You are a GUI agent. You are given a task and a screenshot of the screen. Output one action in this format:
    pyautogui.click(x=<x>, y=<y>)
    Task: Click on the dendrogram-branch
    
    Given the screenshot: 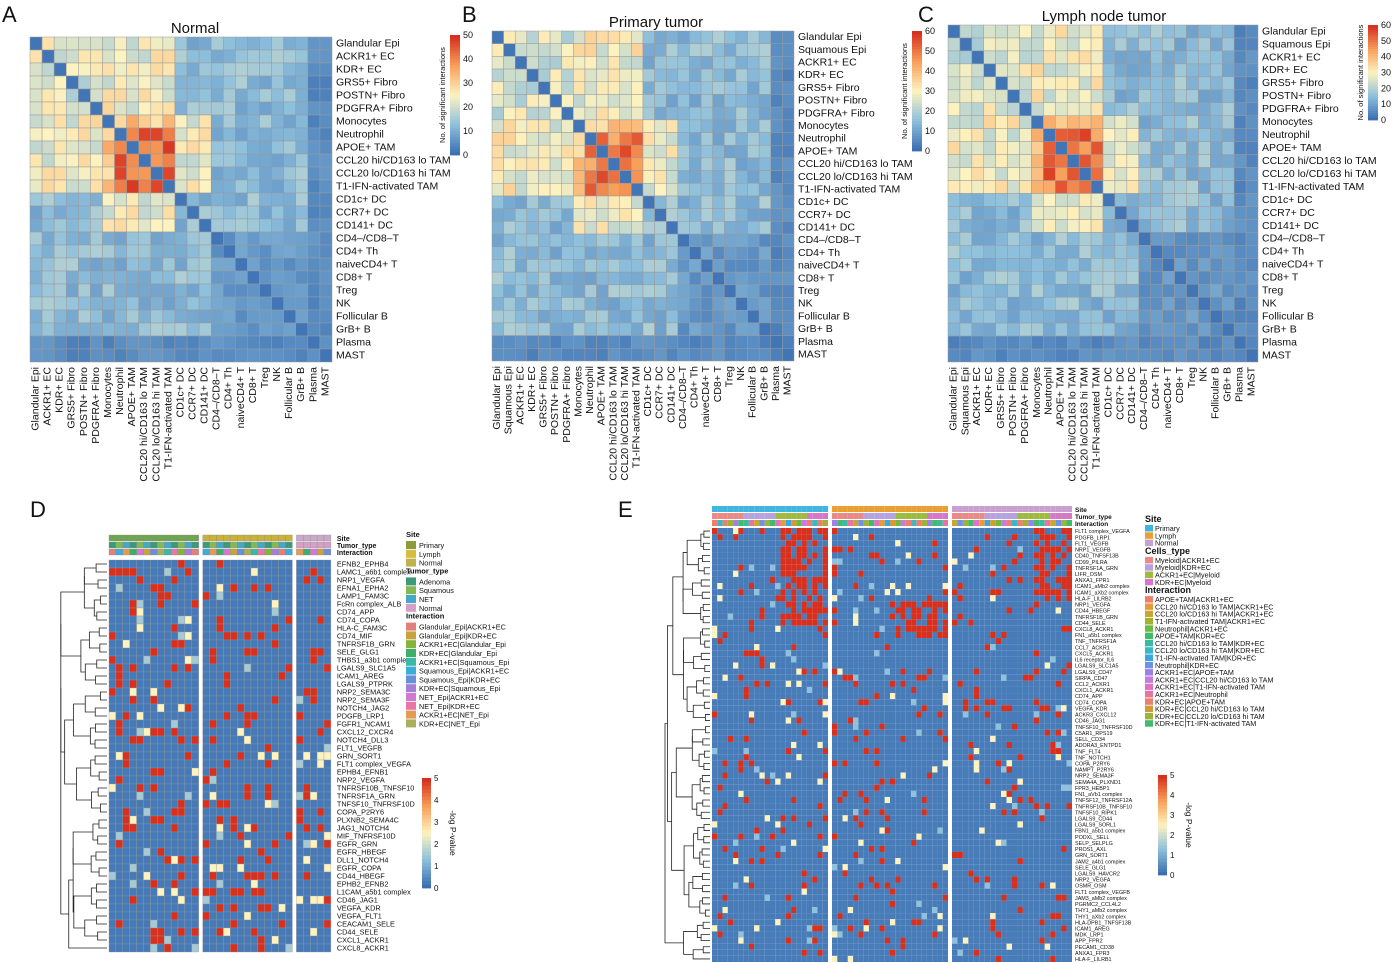 What is the action you would take?
    pyautogui.click(x=70, y=752)
    